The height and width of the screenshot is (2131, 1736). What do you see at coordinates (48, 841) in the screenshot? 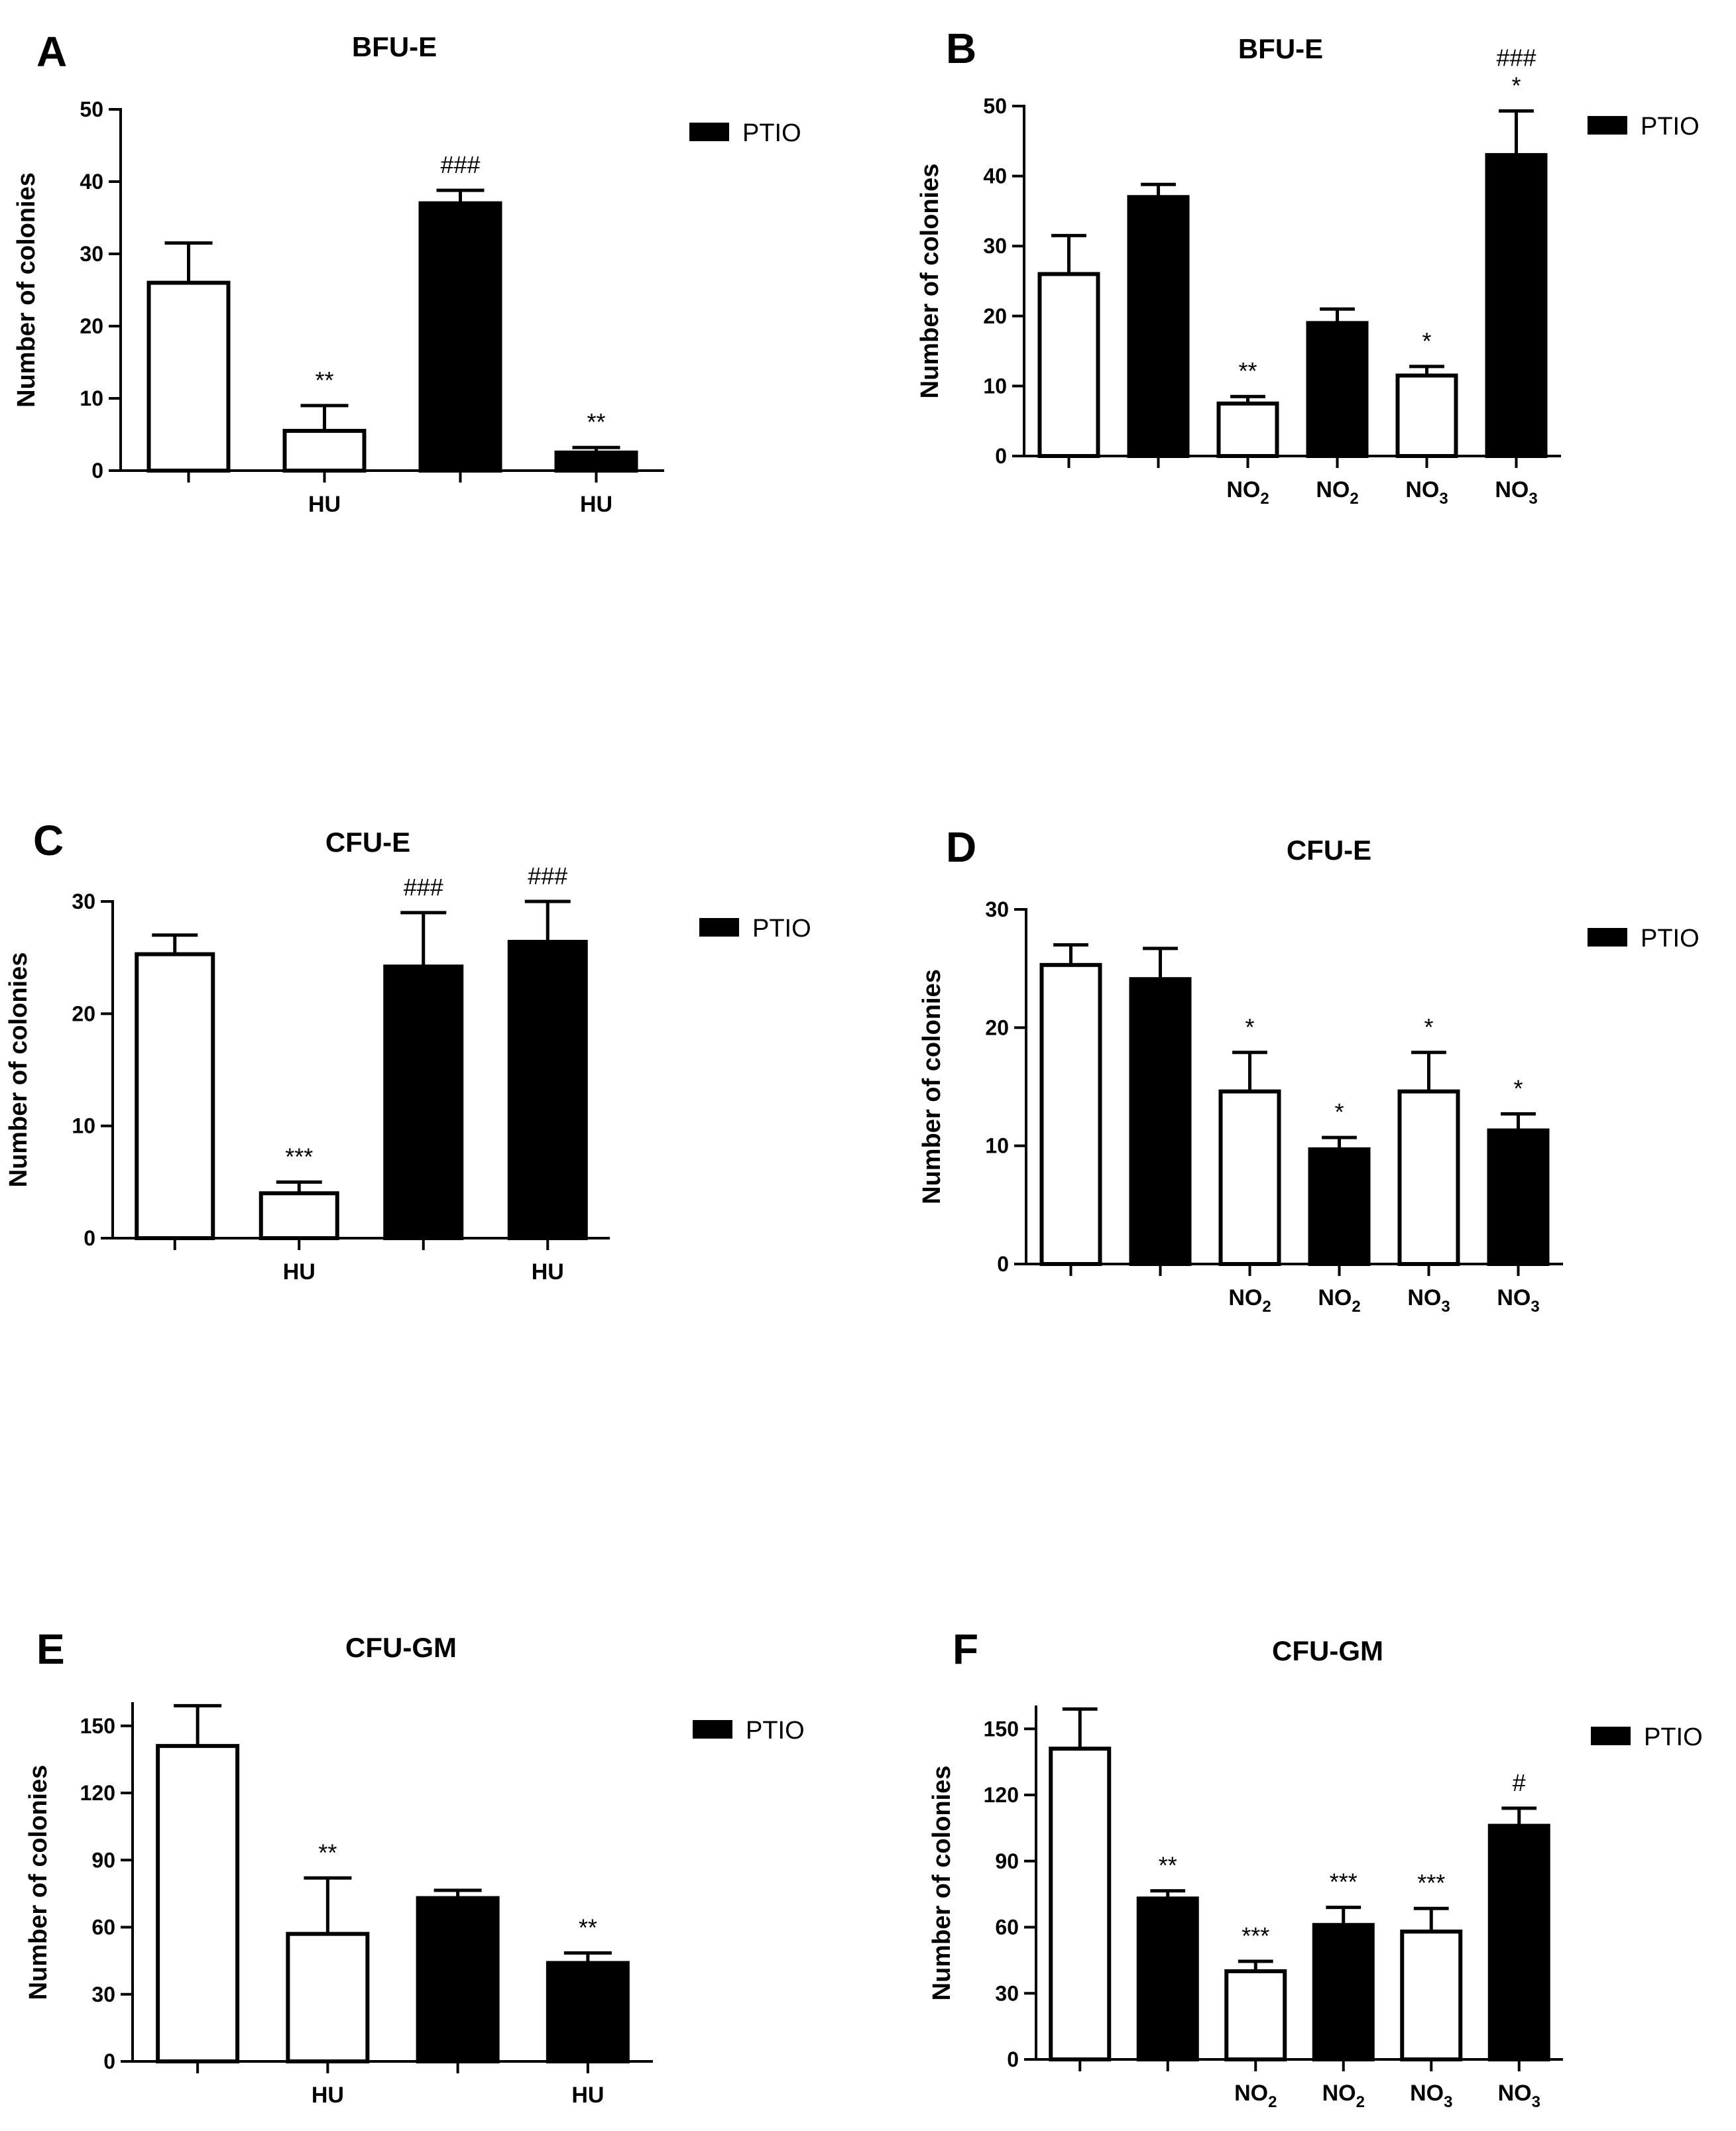
I see `panel-letter: C` at bounding box center [48, 841].